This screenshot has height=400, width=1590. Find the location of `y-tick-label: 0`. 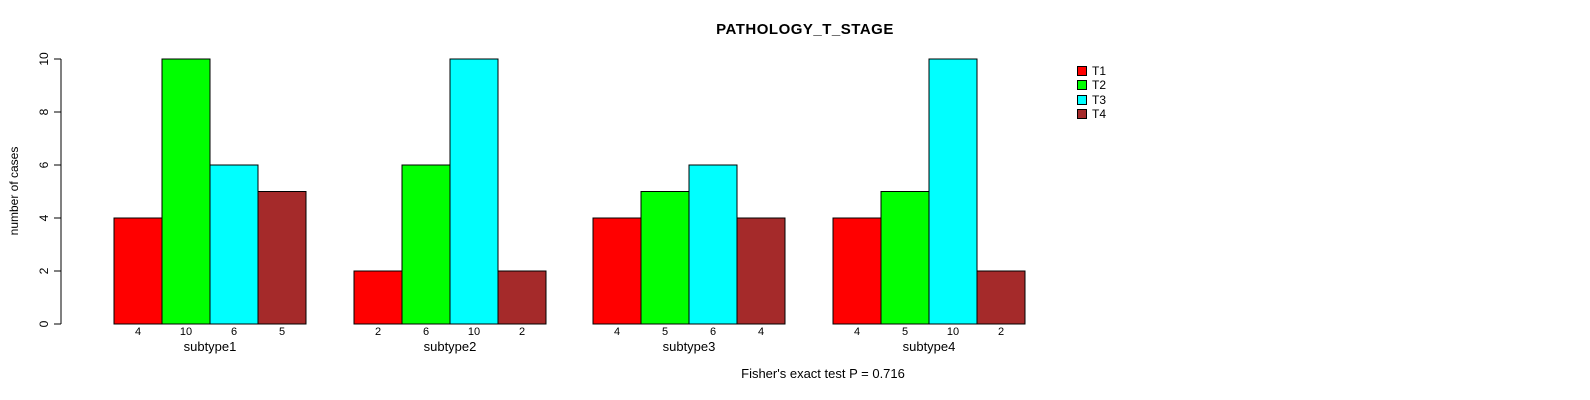

y-tick-label: 0 is located at coordinates (44, 323).